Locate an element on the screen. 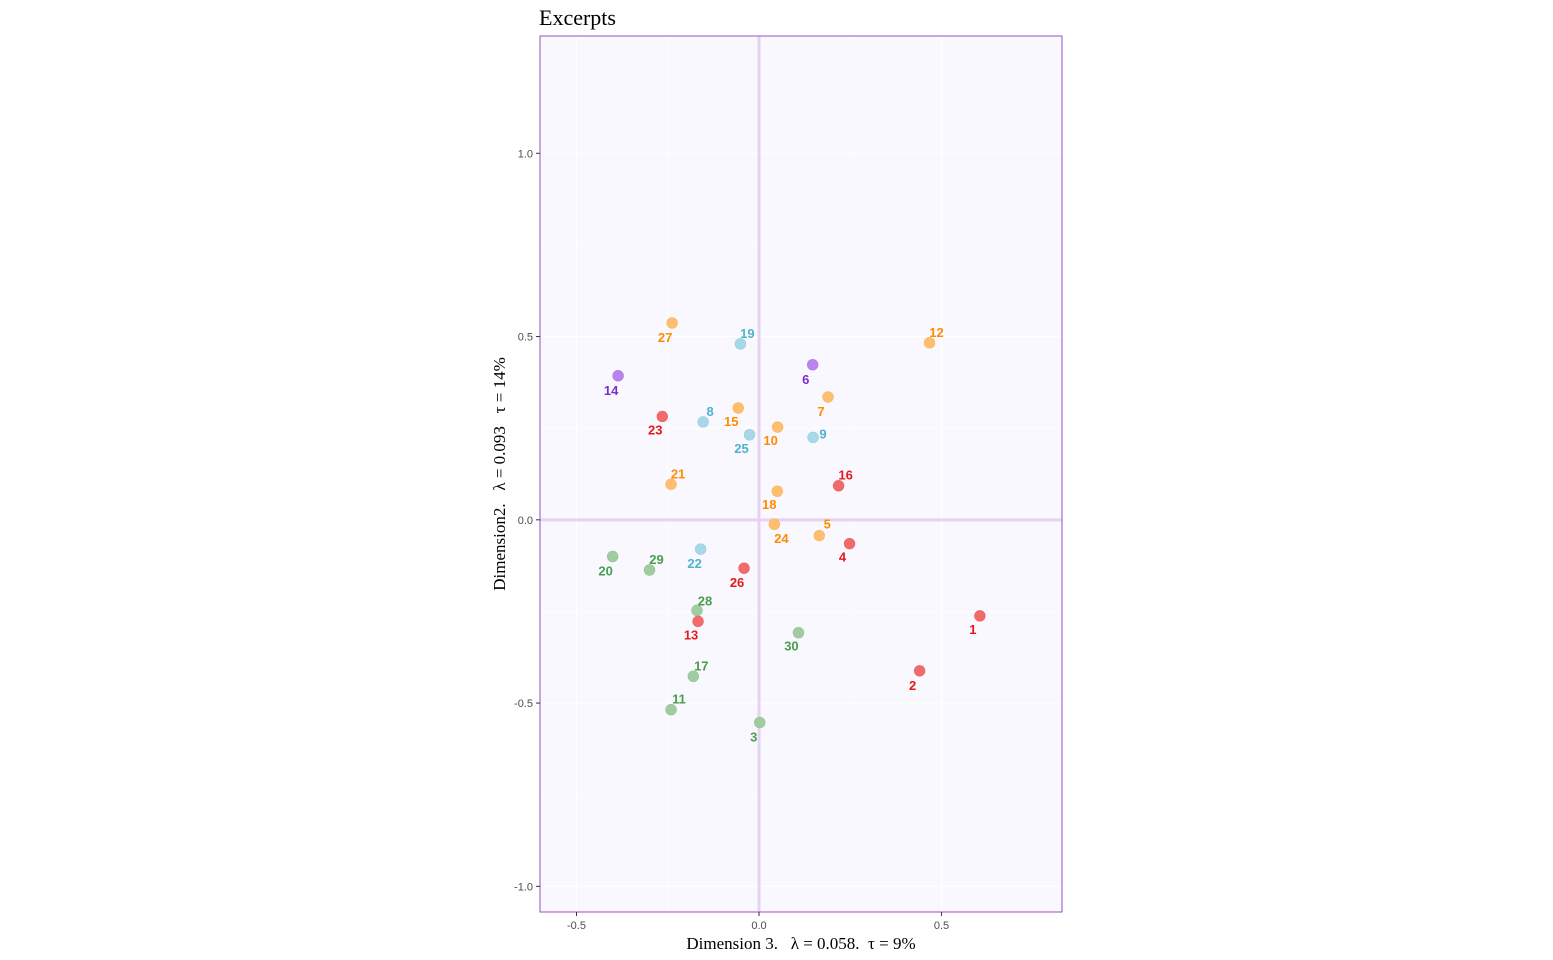 The height and width of the screenshot is (960, 1553). x-axis-ticks: -0.5 0.0 0.5 is located at coordinates (758, 922).